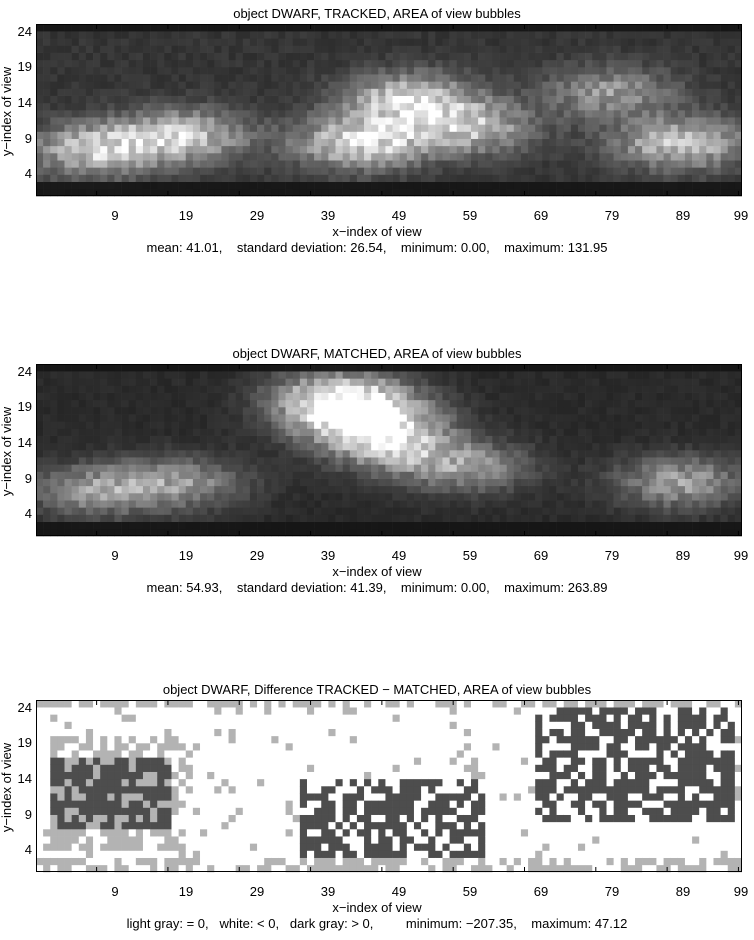 The image size is (754, 940). What do you see at coordinates (612, 215) in the screenshot?
I see `x-tick: 79` at bounding box center [612, 215].